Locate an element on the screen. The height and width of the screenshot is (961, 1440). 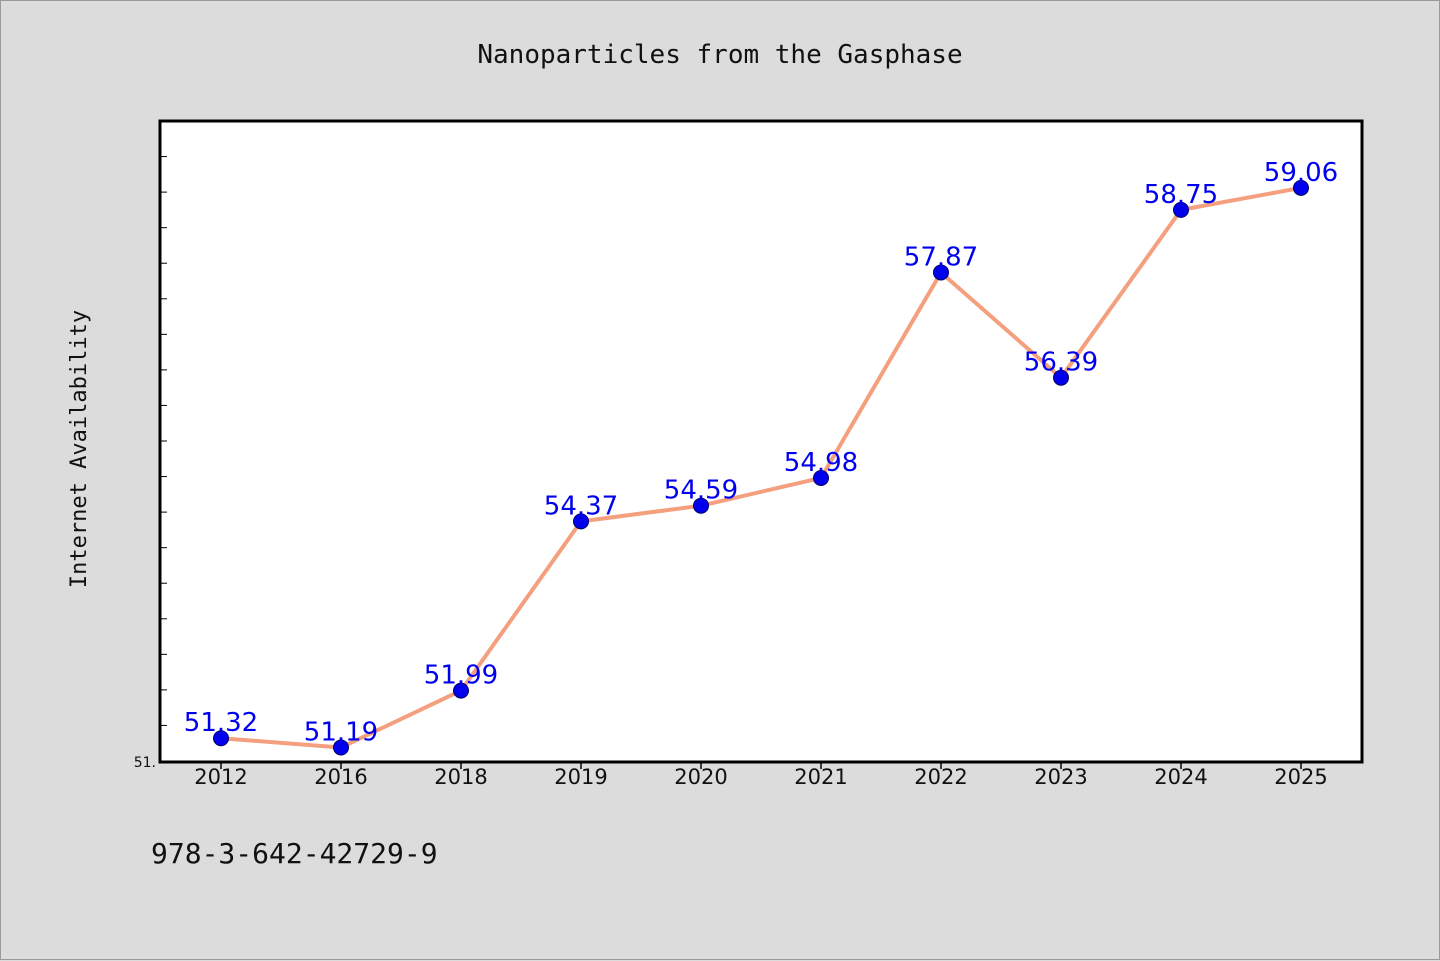
x-tick-label: 2018 is located at coordinates (460, 777).